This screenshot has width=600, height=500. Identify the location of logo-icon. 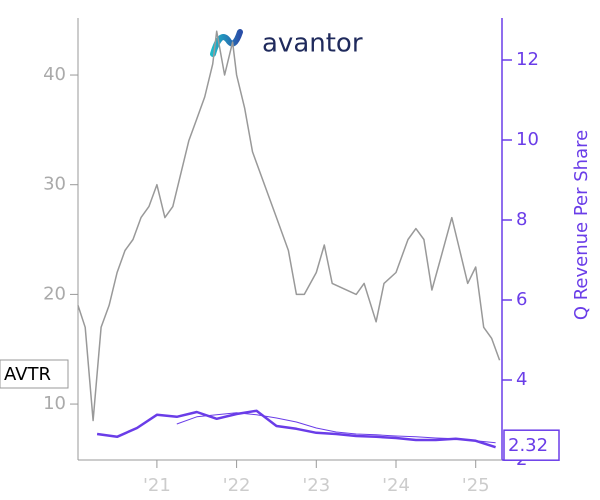
(226, 43).